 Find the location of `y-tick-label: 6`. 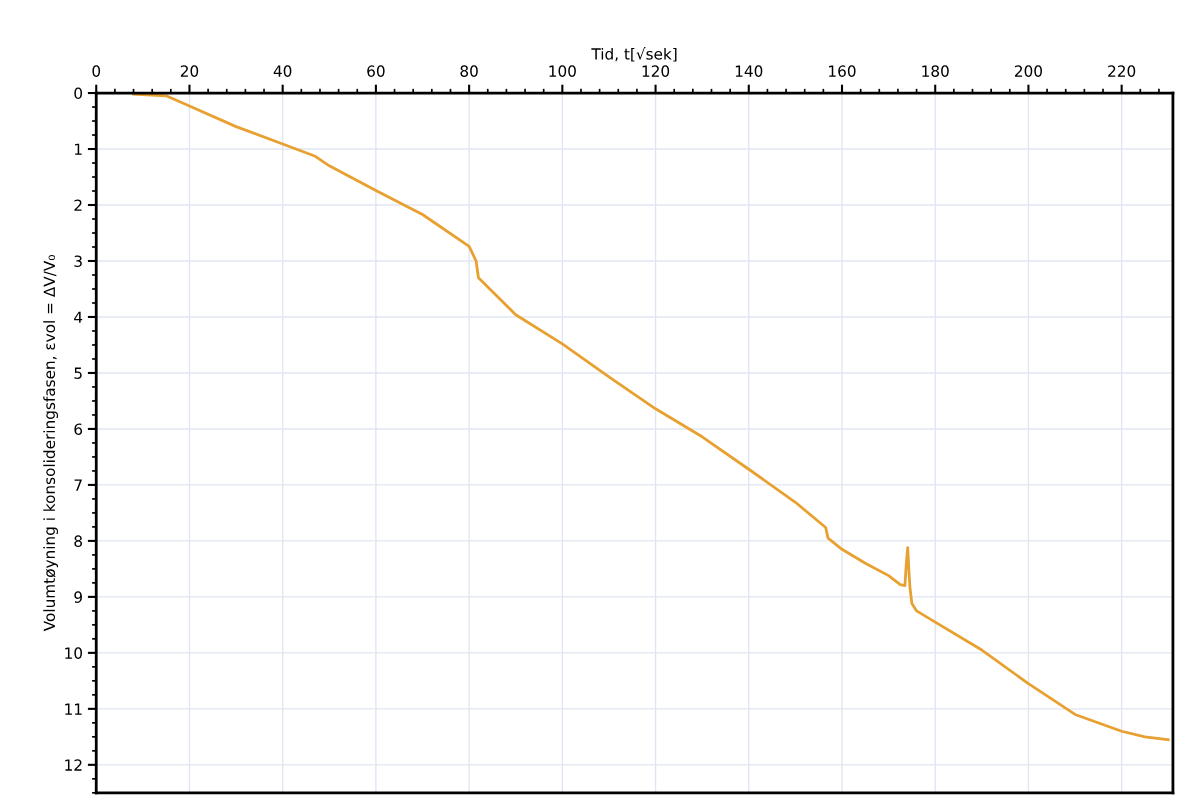

y-tick-label: 6 is located at coordinates (78, 429).